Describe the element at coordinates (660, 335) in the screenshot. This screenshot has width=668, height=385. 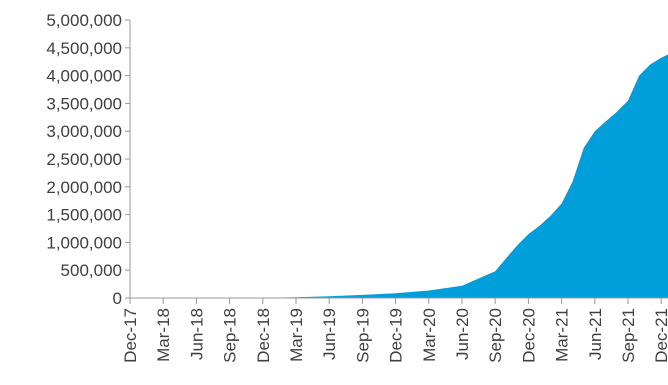
I see `x-tick-label: Dec-21` at that location.